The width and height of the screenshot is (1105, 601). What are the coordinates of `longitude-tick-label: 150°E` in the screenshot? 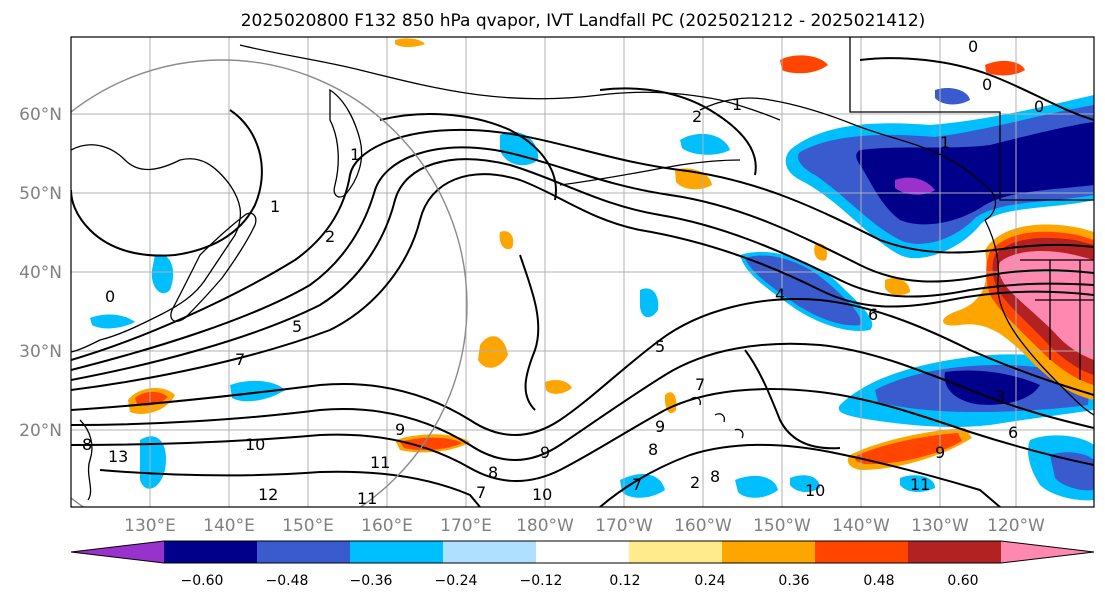 It's located at (308, 526).